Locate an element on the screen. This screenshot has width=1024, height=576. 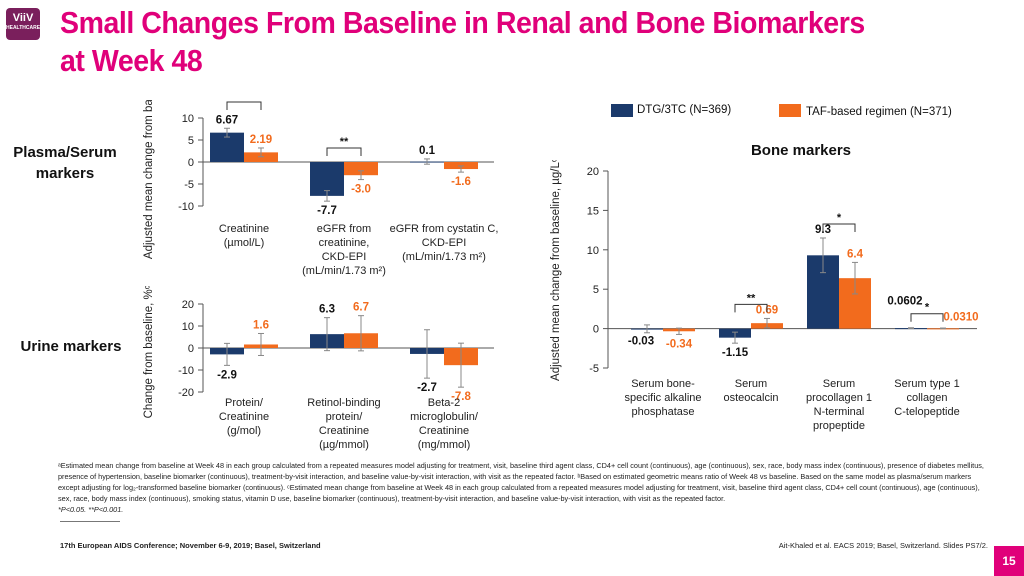
dtg-value-label: -1.15 is located at coordinates (735, 353).